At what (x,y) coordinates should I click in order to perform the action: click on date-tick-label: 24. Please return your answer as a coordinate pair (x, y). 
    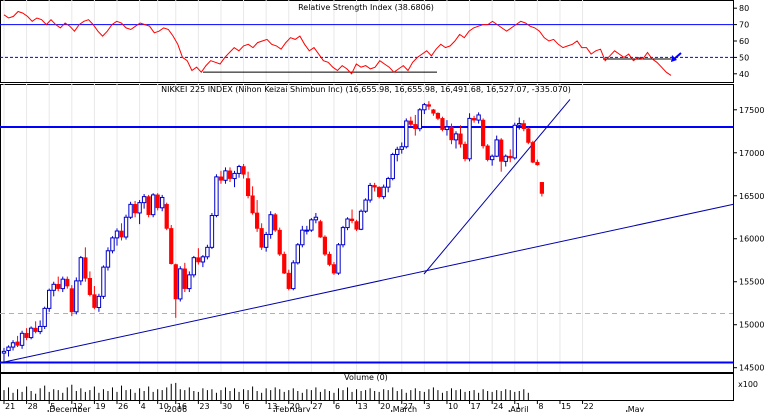
    Looking at the image, I should click on (498, 406).